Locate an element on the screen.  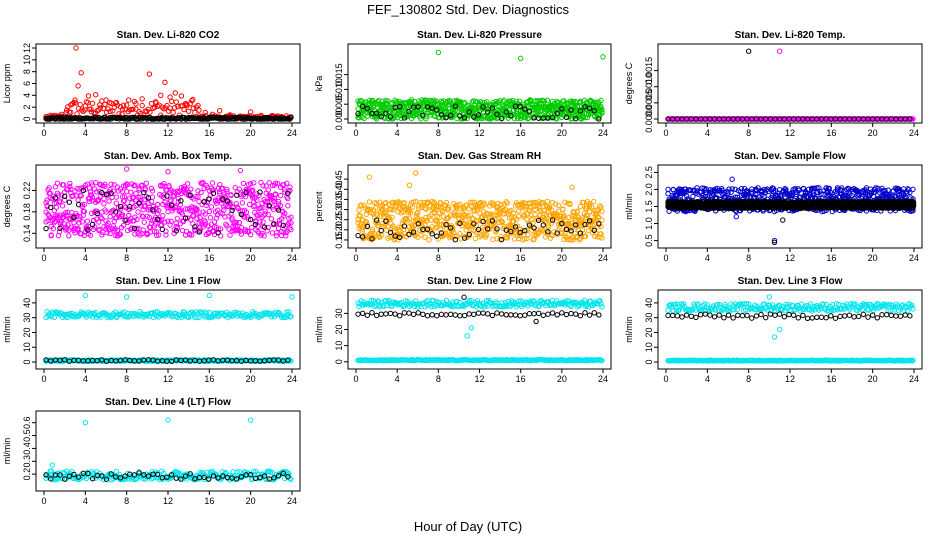
x-tick-label: 0 is located at coordinates (355, 258).